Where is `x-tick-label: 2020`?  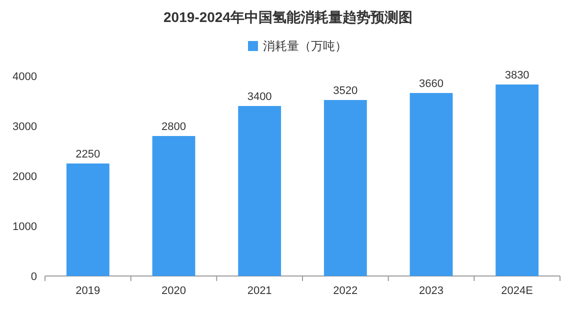
x-tick-label: 2020 is located at coordinates (174, 291).